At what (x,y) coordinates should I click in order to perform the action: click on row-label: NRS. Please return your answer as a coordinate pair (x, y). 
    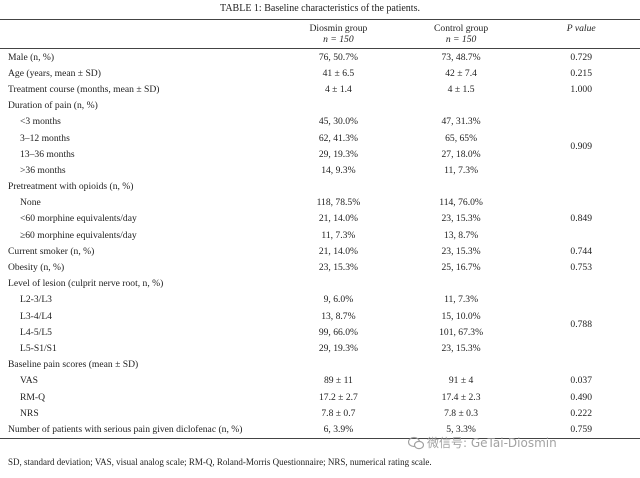
    Looking at the image, I should click on (29, 413).